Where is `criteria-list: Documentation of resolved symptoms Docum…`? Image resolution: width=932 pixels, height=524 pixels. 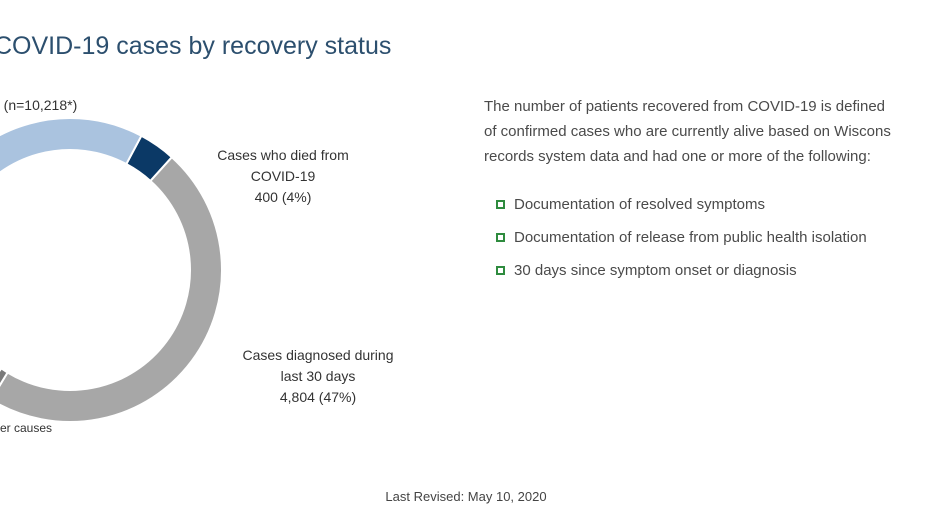 criteria-list: Documentation of resolved symptoms Docum… is located at coordinates (681, 237).